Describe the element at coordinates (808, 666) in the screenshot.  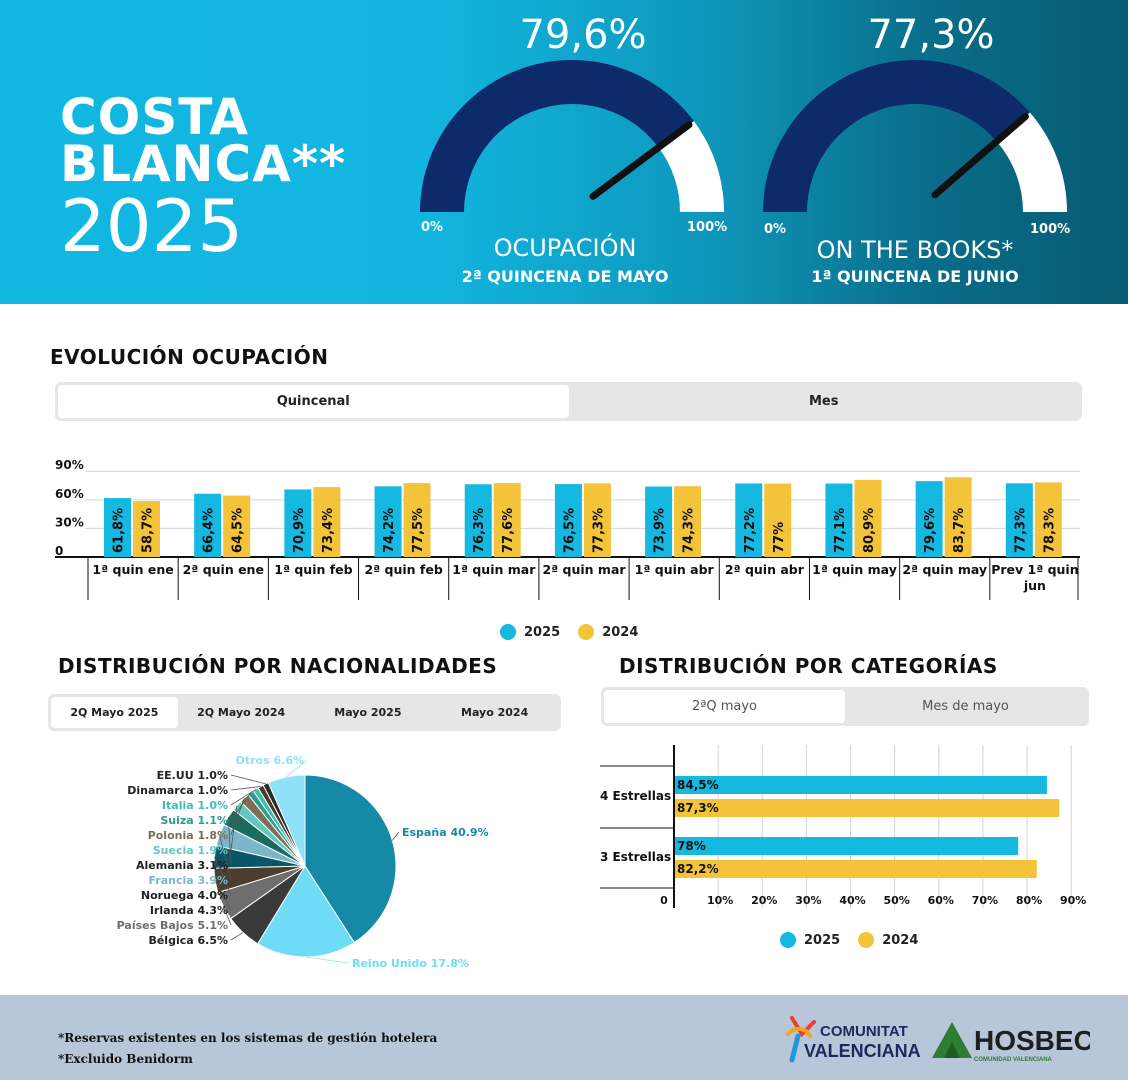
I see `categorias-title: DISTRIBUCIÓN POR CATEGORÍAS` at that location.